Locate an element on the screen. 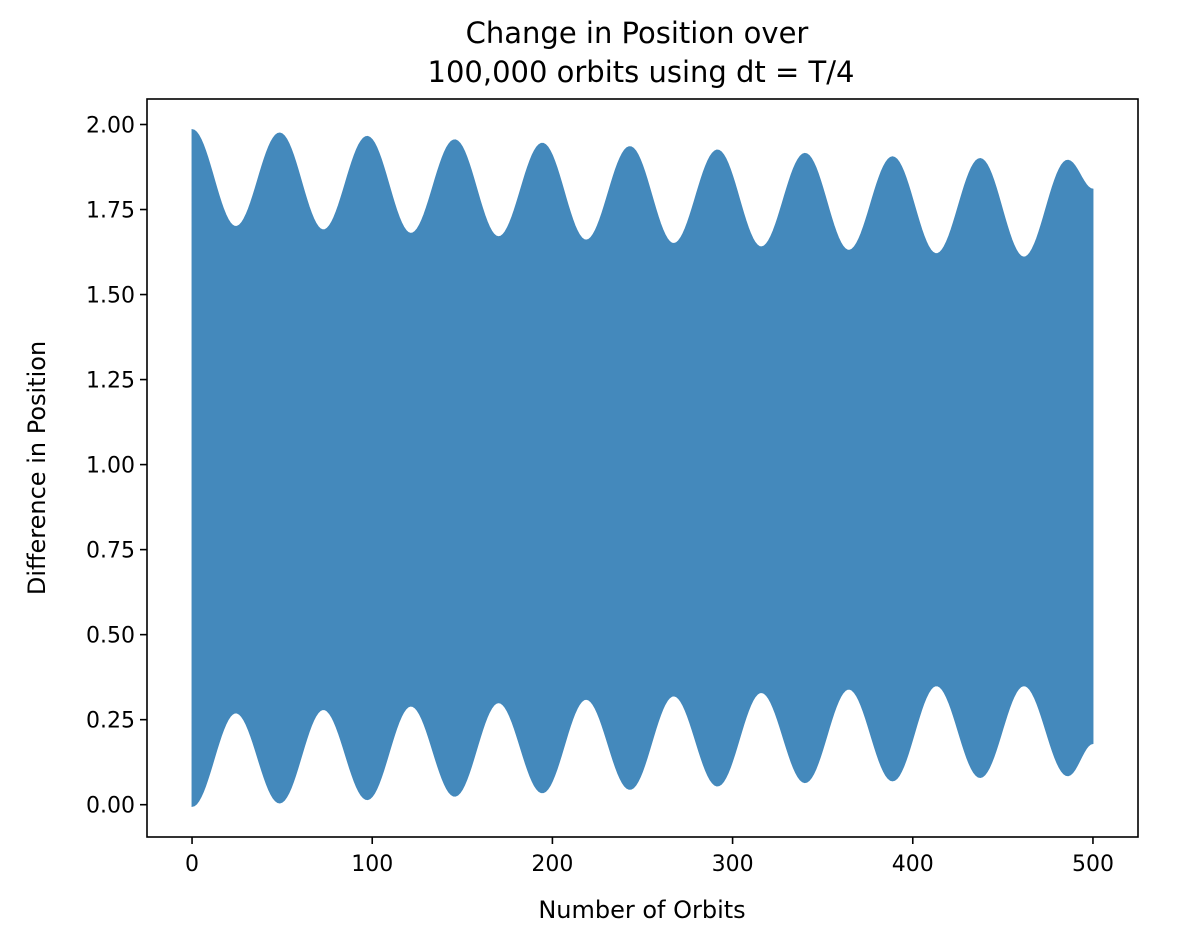 Image resolution: width=1200 pixels, height=942 pixels. y-tick-label: 0.00 is located at coordinates (110, 806).